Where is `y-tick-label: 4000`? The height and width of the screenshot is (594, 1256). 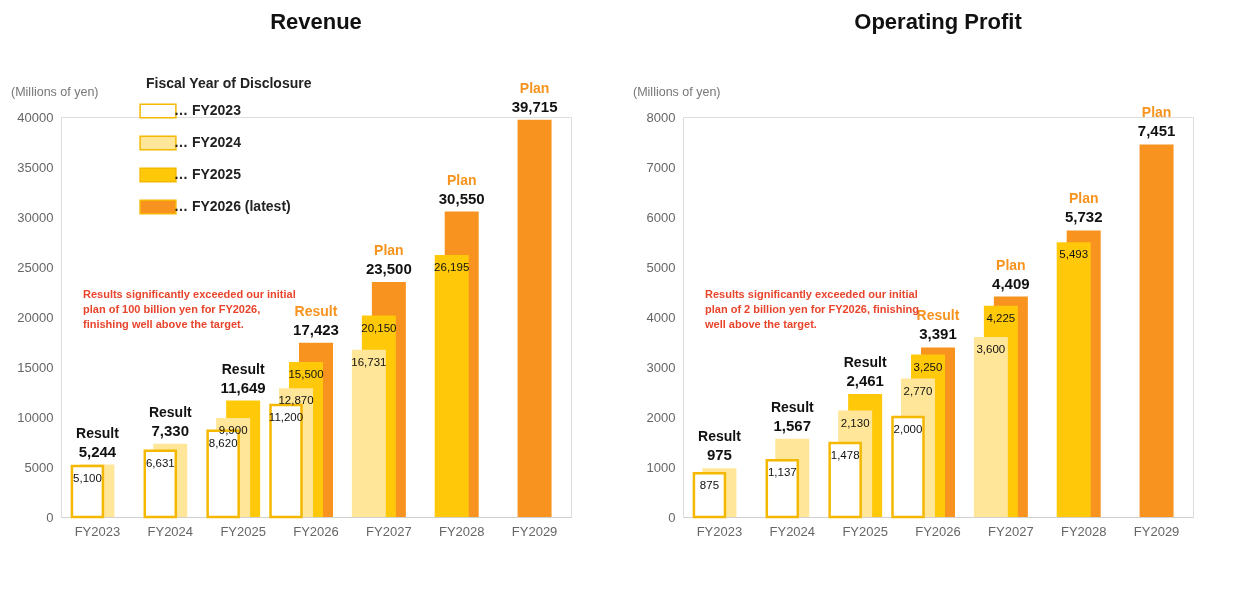
y-tick-label: 4000 is located at coordinates (661, 317).